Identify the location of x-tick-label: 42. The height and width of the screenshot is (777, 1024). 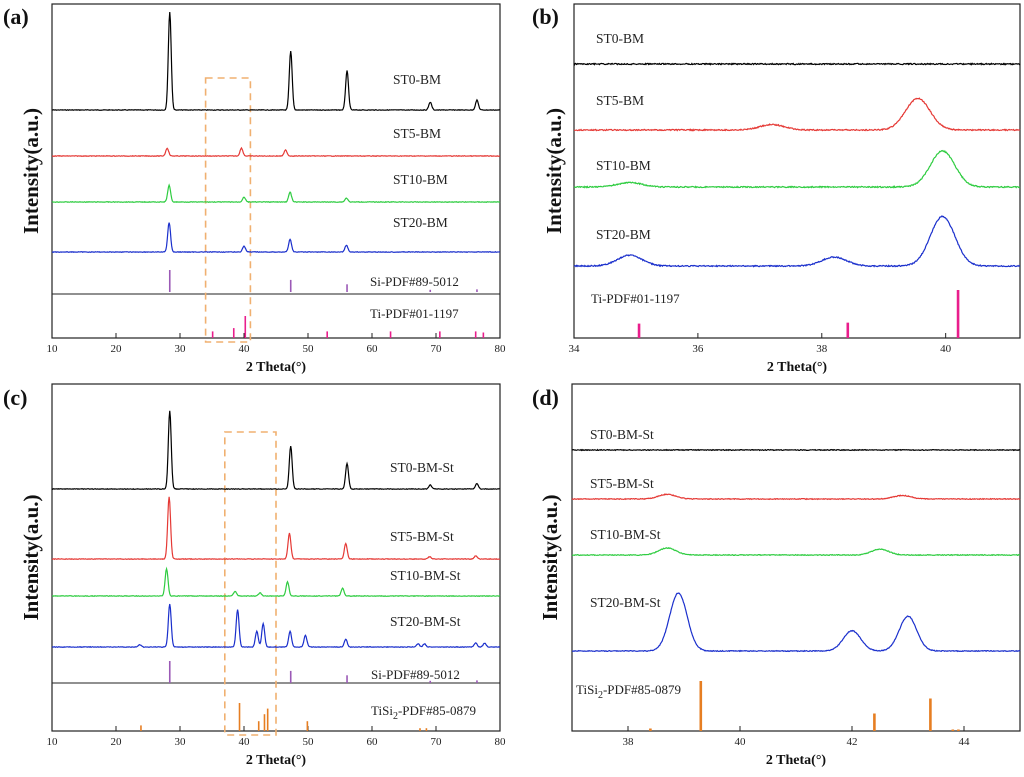
(852, 742).